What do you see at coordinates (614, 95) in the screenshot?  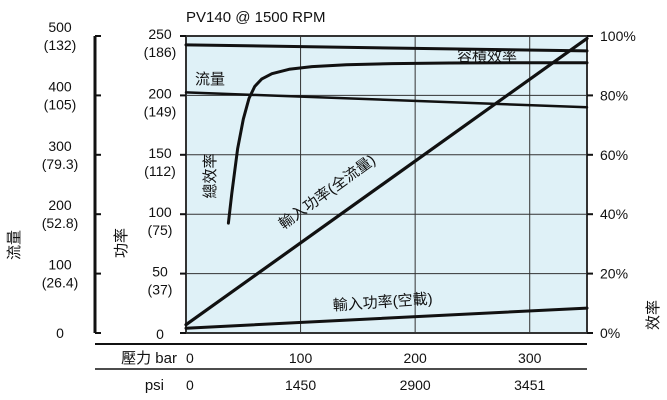 I see `efficiency-tick-label: 80%` at bounding box center [614, 95].